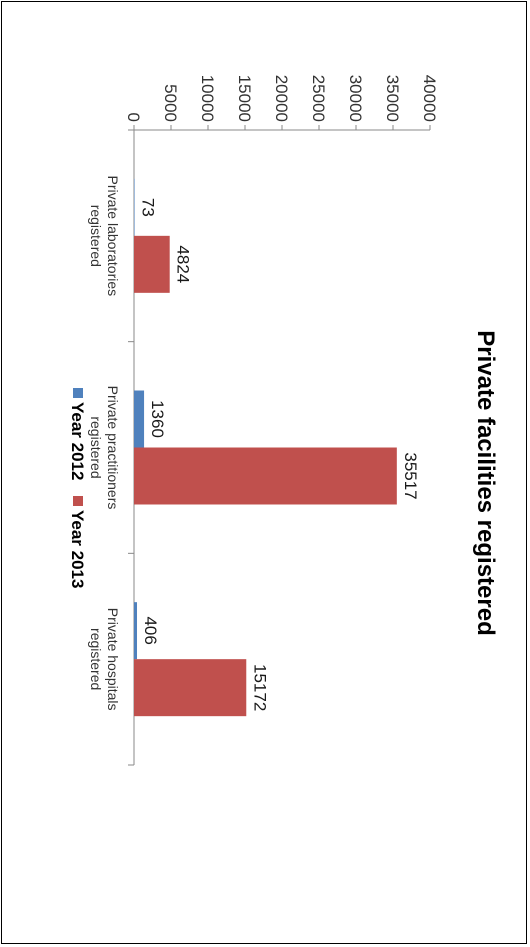 This screenshot has width=530, height=947. I want to click on data-label: 35517, so click(410, 475).